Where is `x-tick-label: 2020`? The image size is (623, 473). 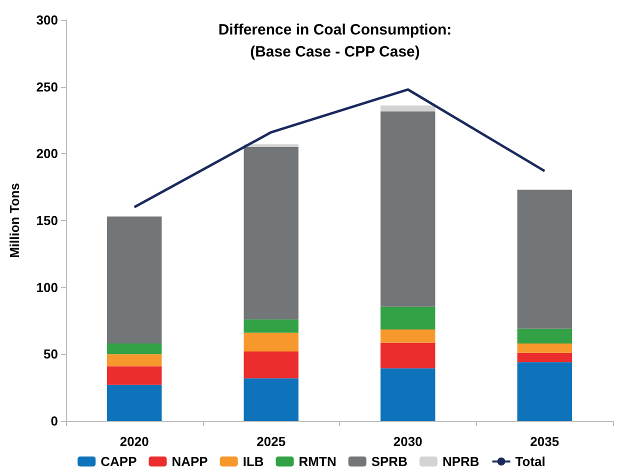 x-tick-label: 2020 is located at coordinates (134, 441).